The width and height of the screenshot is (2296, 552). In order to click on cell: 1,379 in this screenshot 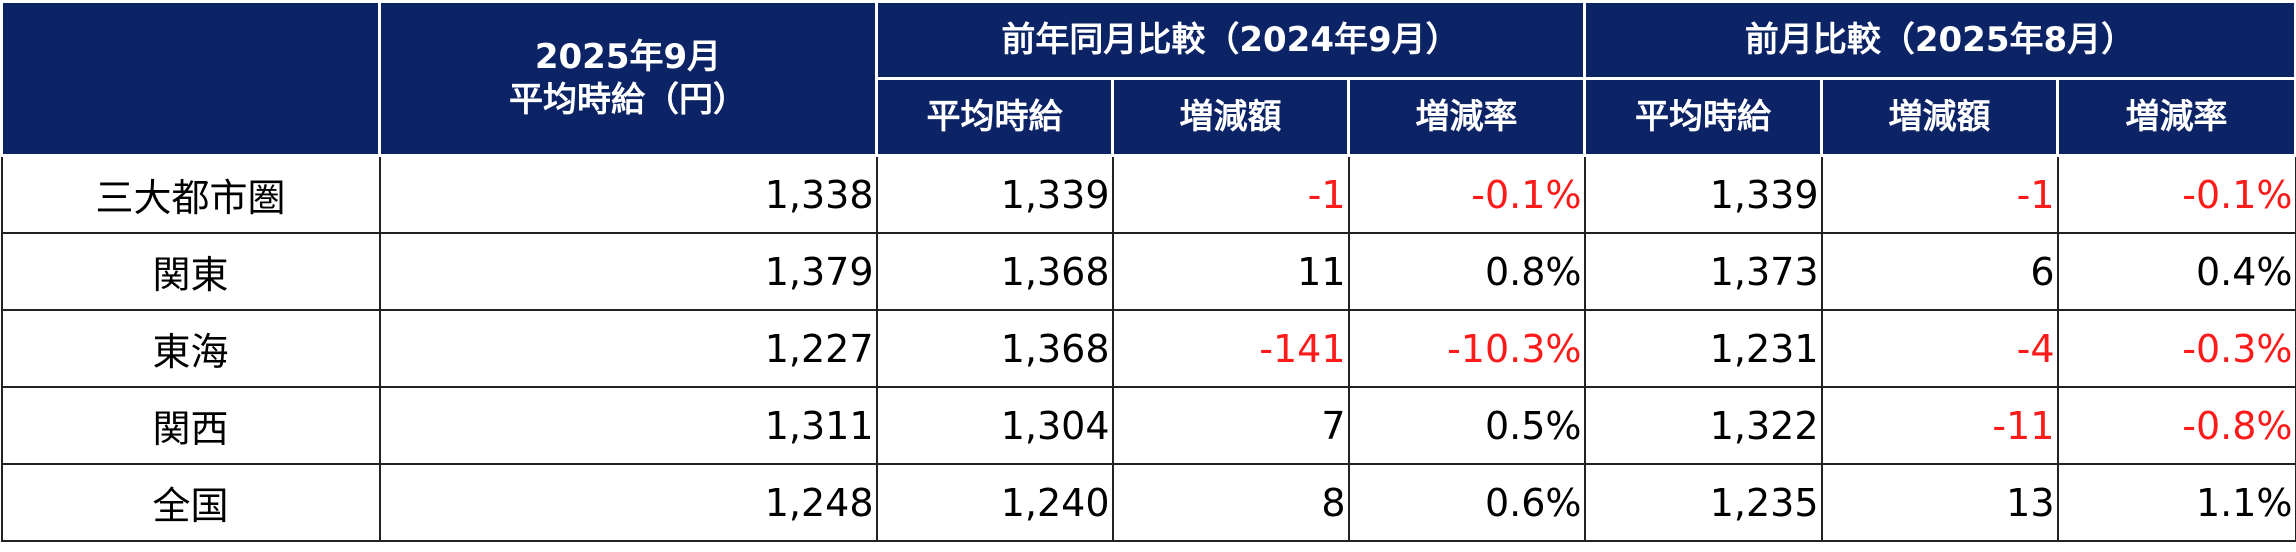, I will do `click(628, 271)`.